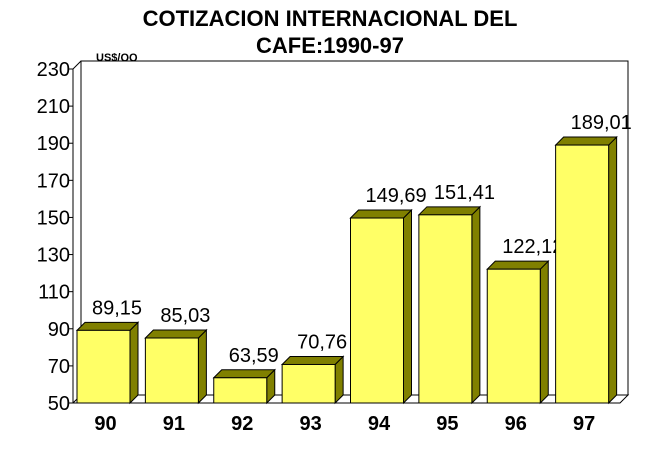 This screenshot has height=453, width=660. Describe the element at coordinates (59, 330) in the screenshot. I see `y-tick-label: 90` at that location.